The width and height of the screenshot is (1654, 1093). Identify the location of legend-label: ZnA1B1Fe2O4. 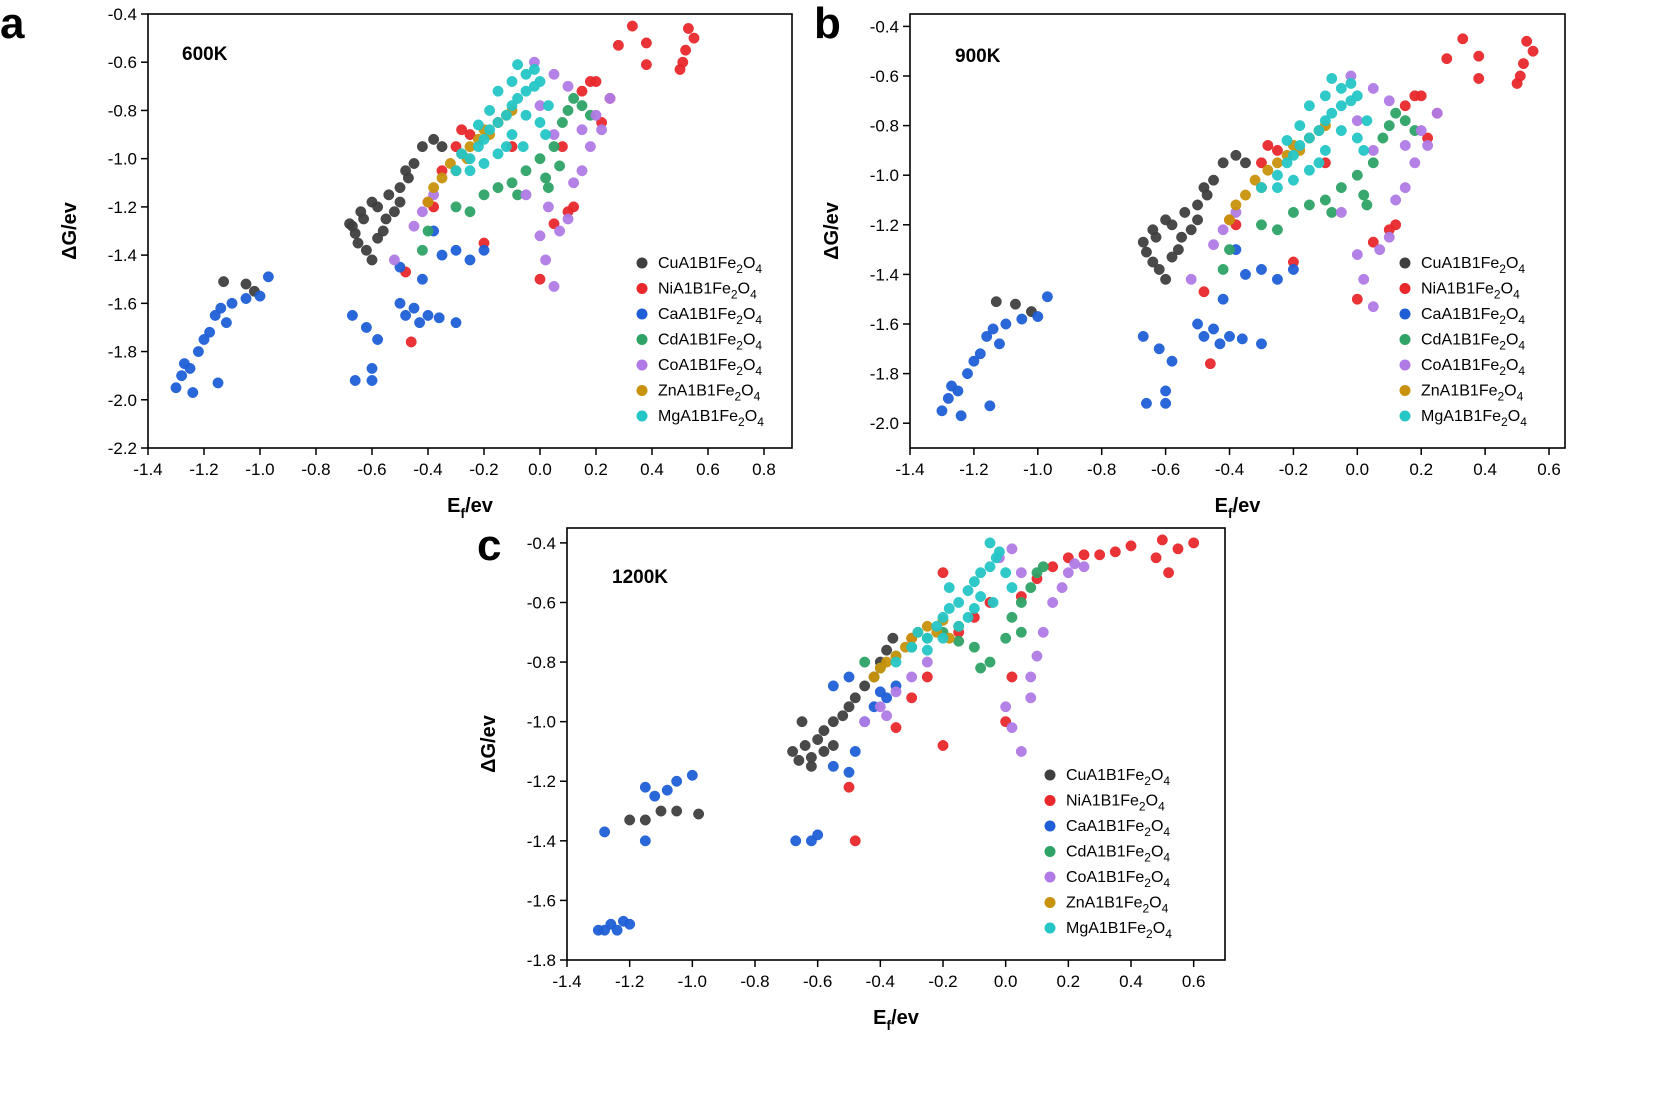
(1117, 905).